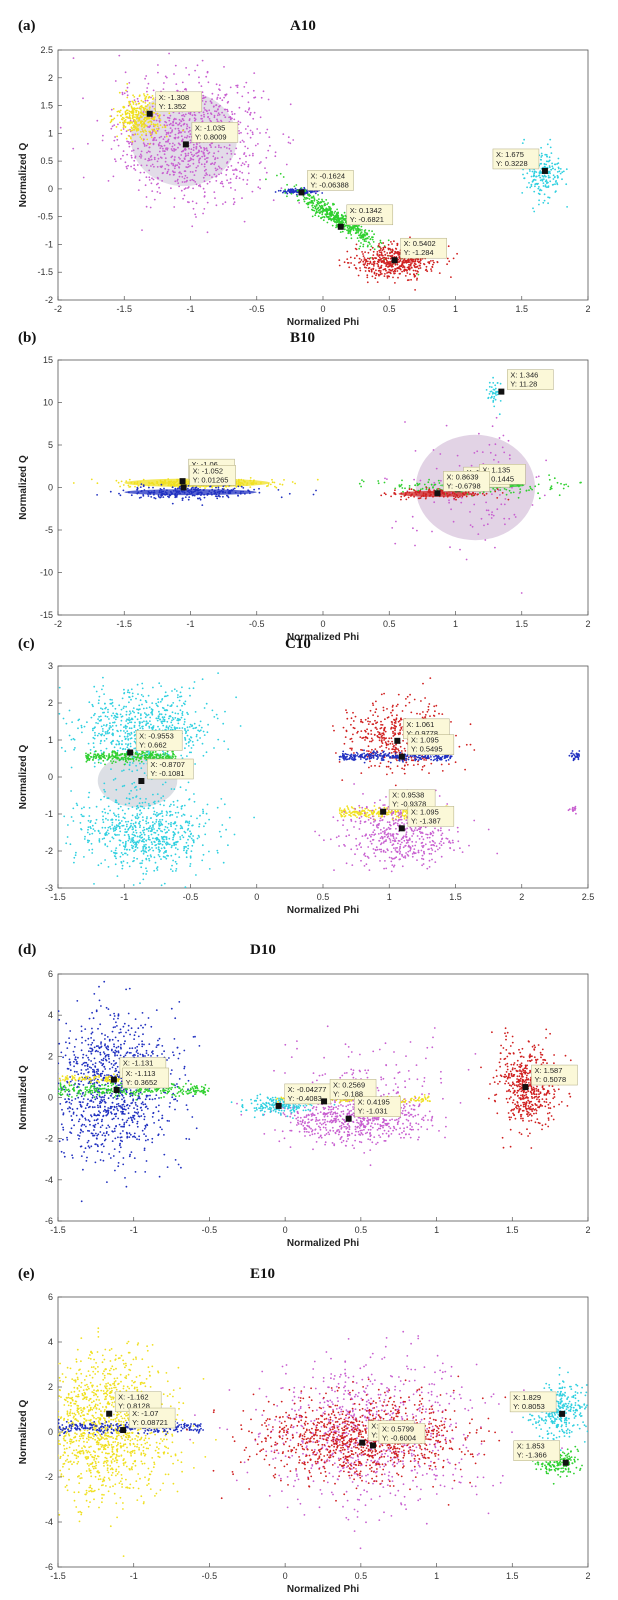 This screenshot has height=1600, width=618. What do you see at coordinates (211, 136) in the screenshot?
I see `datatip-text: Y: 0.8009` at bounding box center [211, 136].